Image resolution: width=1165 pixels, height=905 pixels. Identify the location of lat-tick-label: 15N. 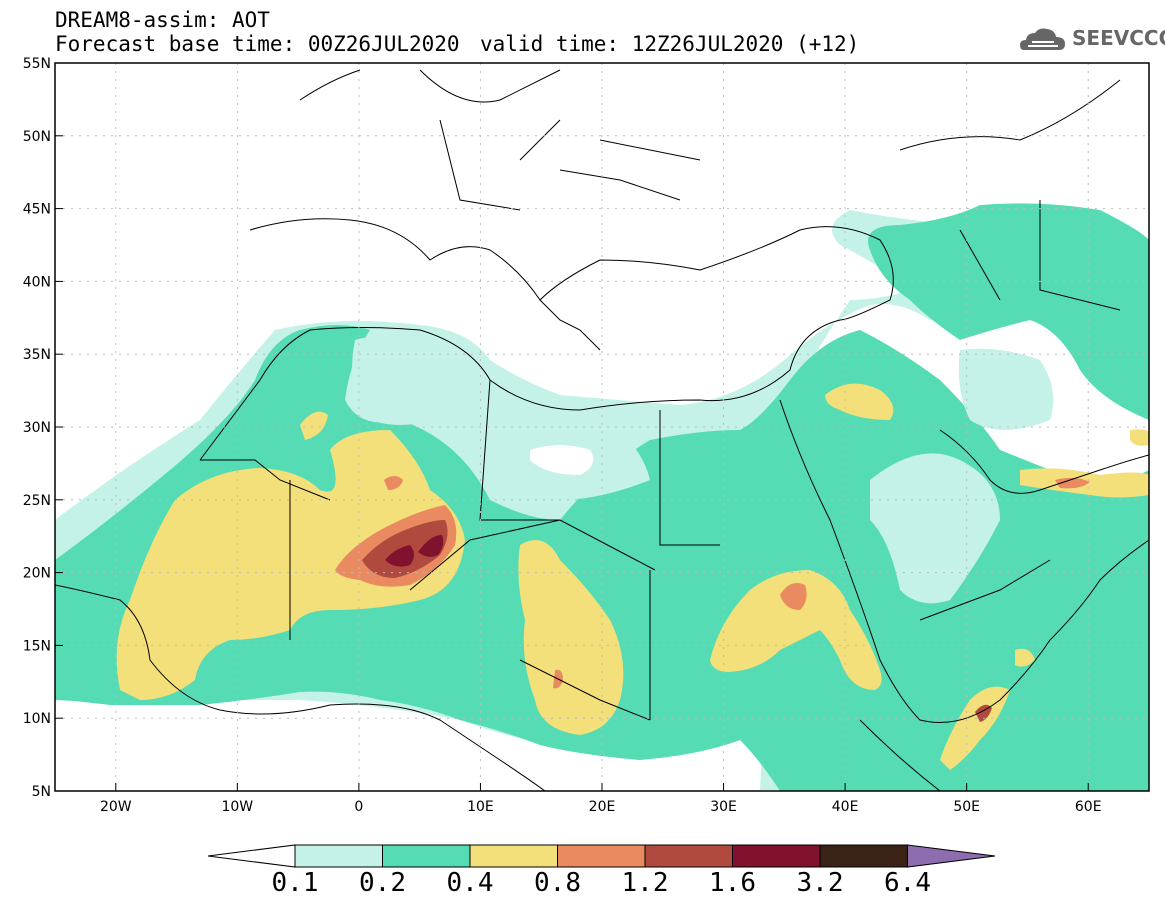
(37, 646).